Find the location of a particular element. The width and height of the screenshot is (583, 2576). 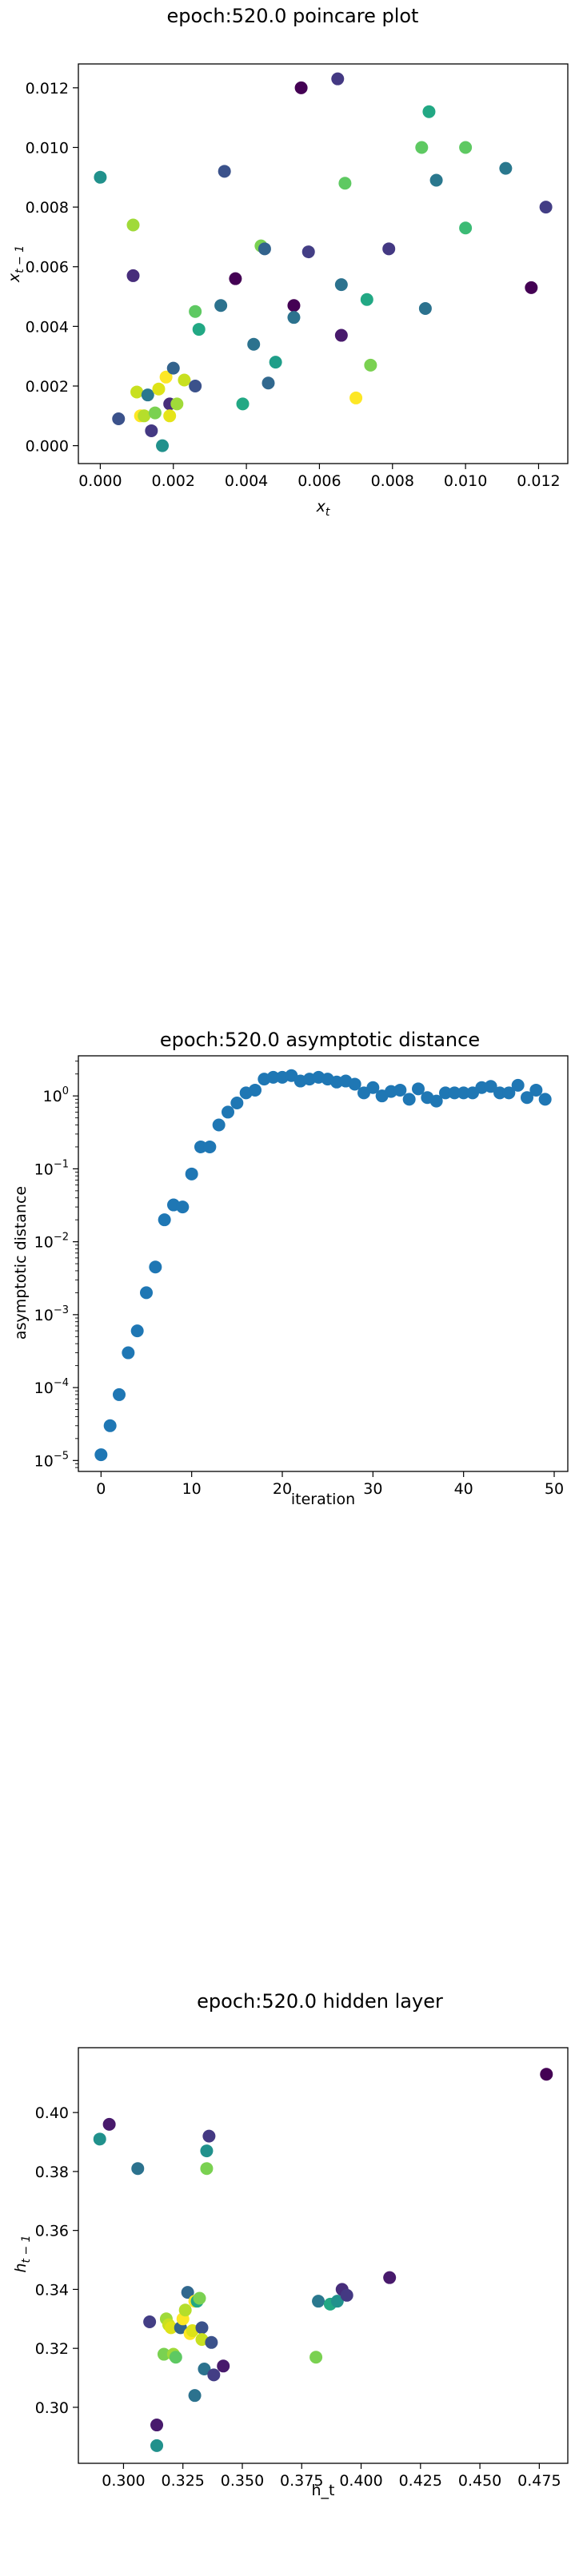

x-tick-label: 0.375 is located at coordinates (301, 2481).